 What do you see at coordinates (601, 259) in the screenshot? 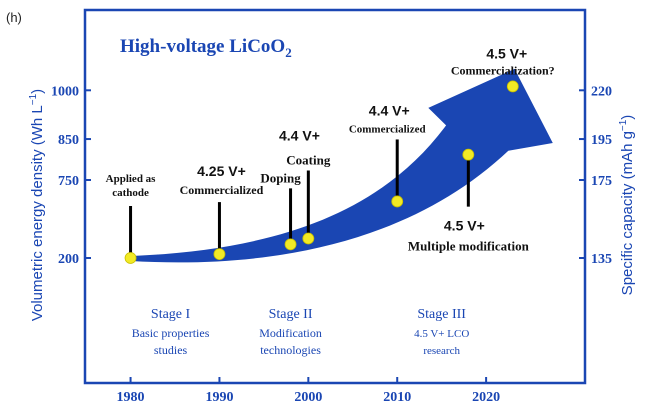
I see `y-right-tick-label: 135` at bounding box center [601, 259].